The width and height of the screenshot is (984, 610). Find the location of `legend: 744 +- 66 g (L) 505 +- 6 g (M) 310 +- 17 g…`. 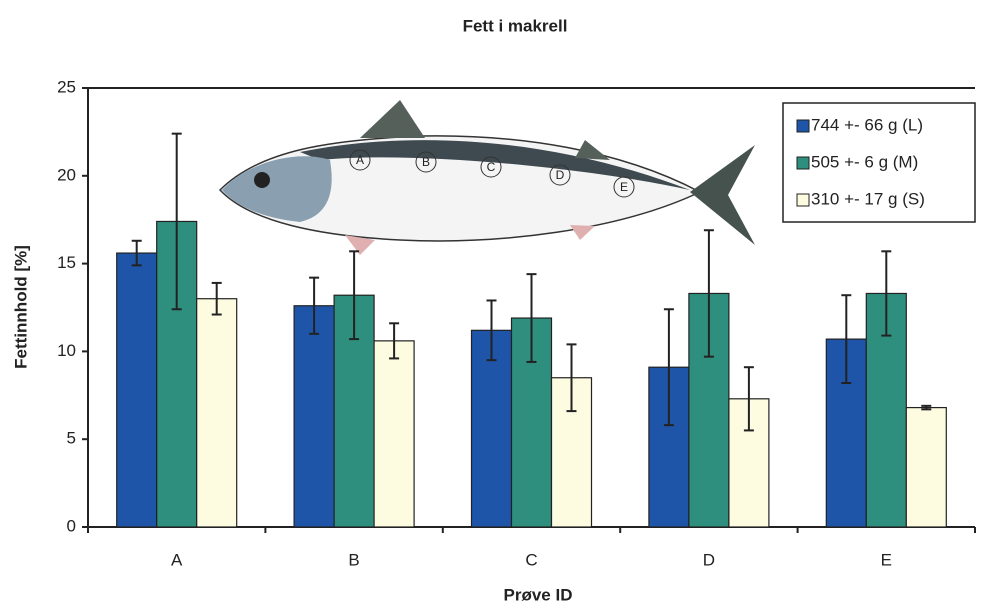

legend: 744 +- 66 g (L) 505 +- 6 g (M) 310 +- 17 g… is located at coordinates (879, 162).